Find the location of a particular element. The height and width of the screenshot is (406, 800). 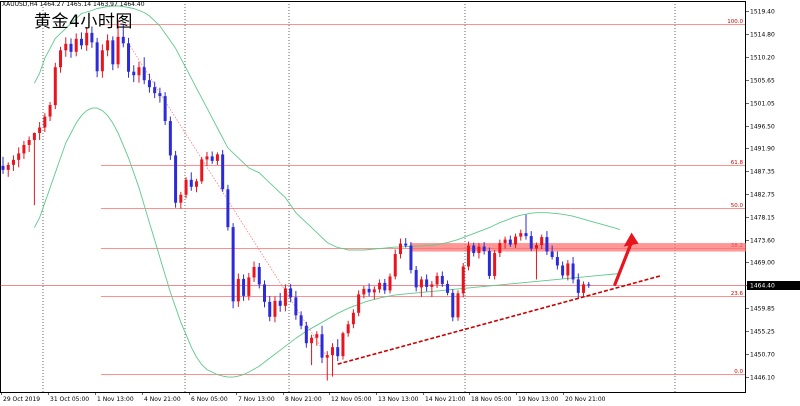

y-tick-label-7: 1487.35 is located at coordinates (762, 172).